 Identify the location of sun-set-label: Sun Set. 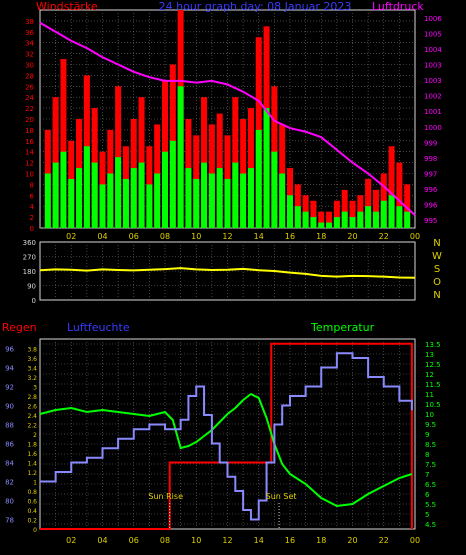
(281, 496).